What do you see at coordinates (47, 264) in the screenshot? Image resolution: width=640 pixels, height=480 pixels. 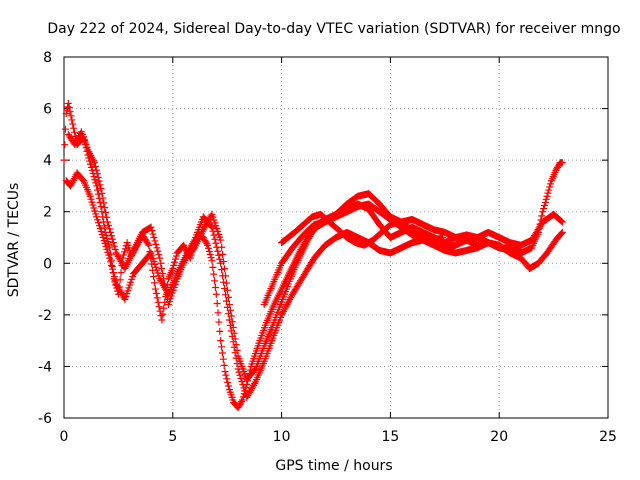 I see `y-tick-label: 0` at bounding box center [47, 264].